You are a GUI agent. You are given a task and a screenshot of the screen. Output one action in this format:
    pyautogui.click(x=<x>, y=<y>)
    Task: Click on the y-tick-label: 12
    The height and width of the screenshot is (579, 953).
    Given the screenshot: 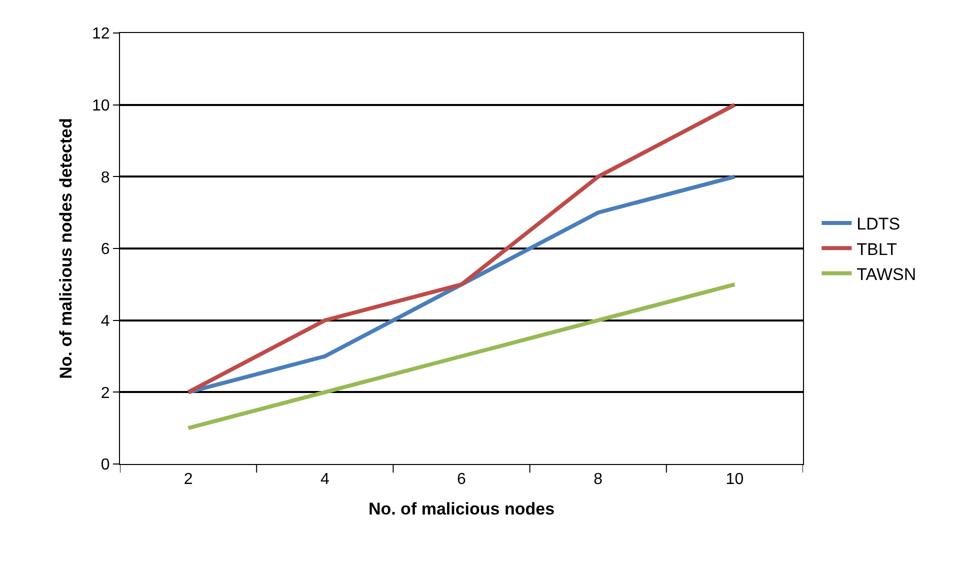 What is the action you would take?
    pyautogui.click(x=101, y=34)
    